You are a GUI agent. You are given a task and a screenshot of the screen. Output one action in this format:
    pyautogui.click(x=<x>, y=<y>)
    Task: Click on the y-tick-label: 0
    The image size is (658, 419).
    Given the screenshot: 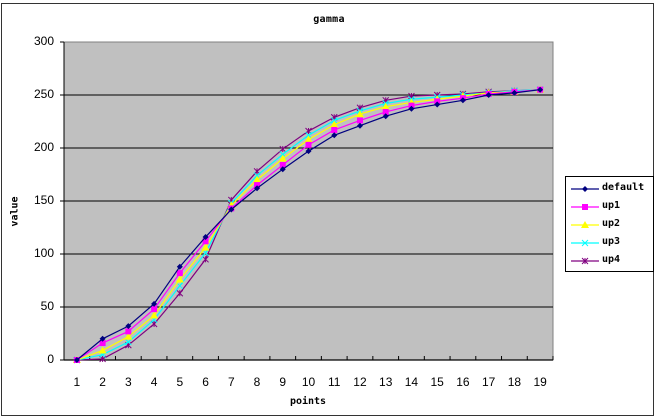 What is the action you would take?
    pyautogui.click(x=50, y=359)
    